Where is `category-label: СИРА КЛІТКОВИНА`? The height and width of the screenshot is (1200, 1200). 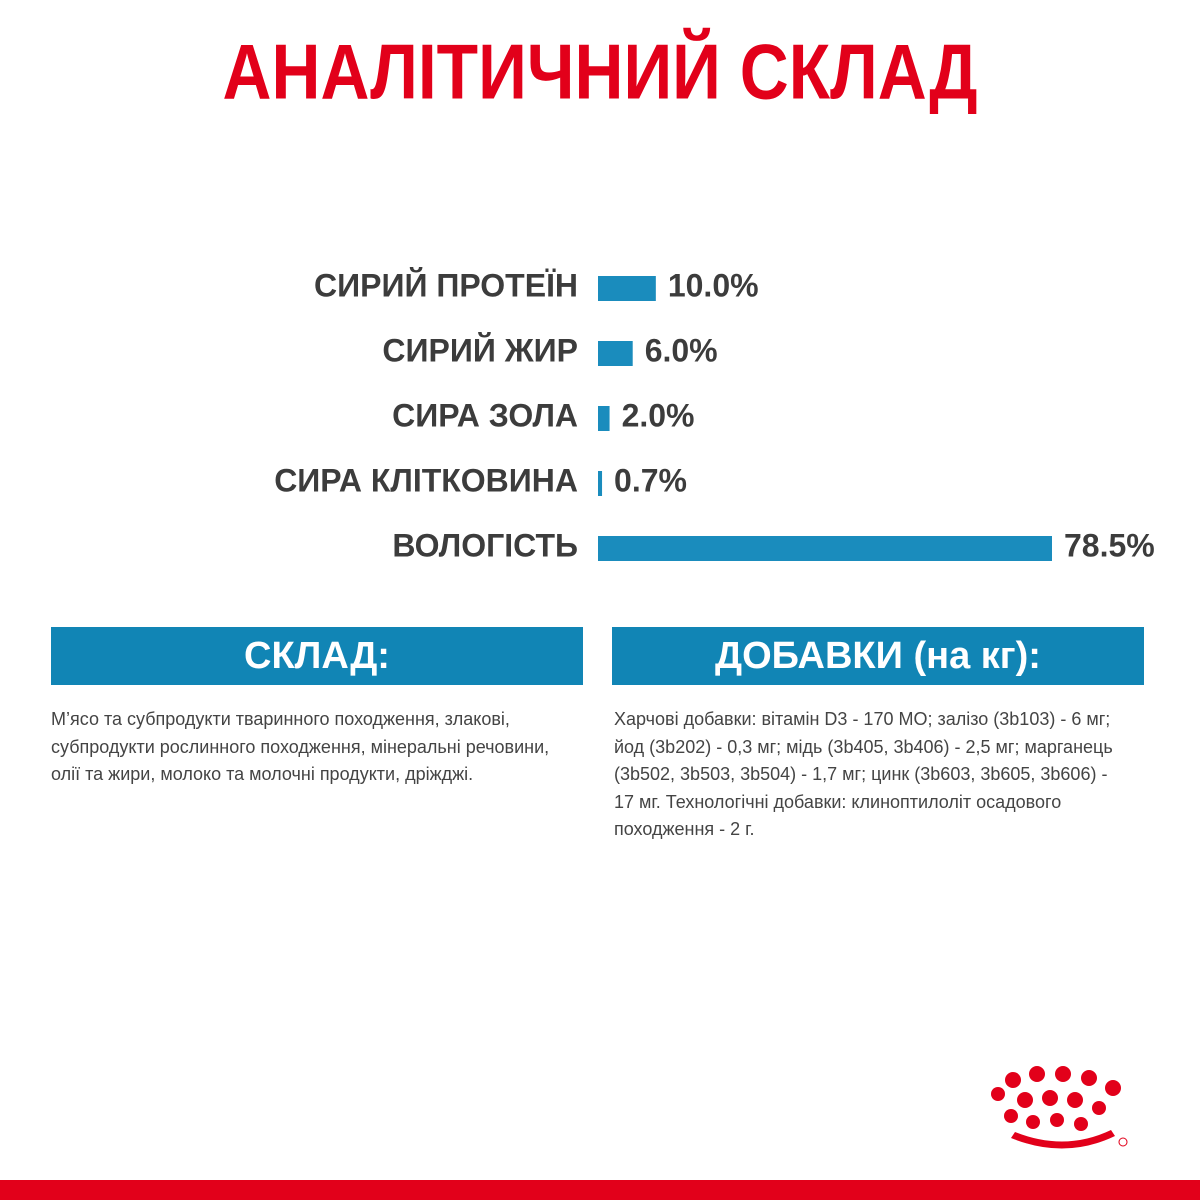
category-label: СИРА КЛІТКОВИНА is located at coordinates (426, 480).